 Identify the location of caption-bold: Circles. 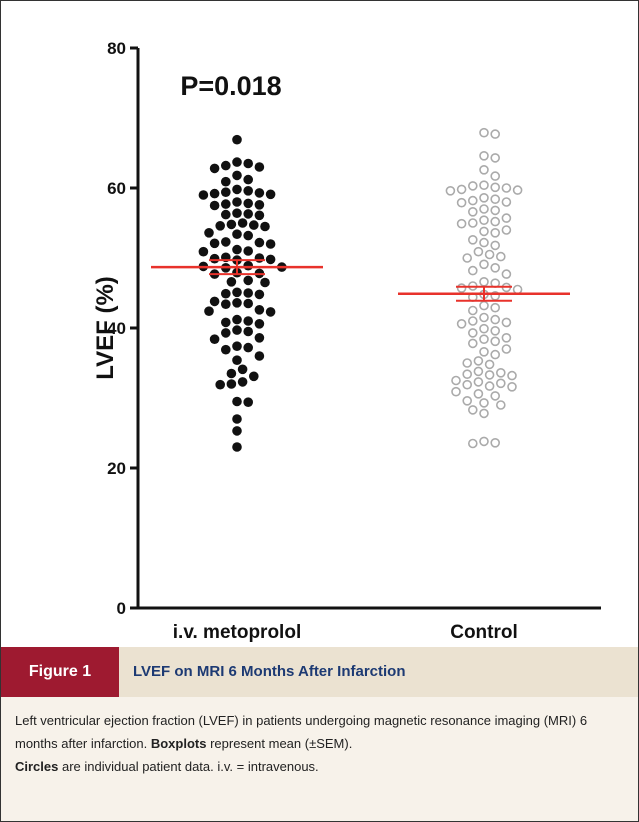
(37, 766).